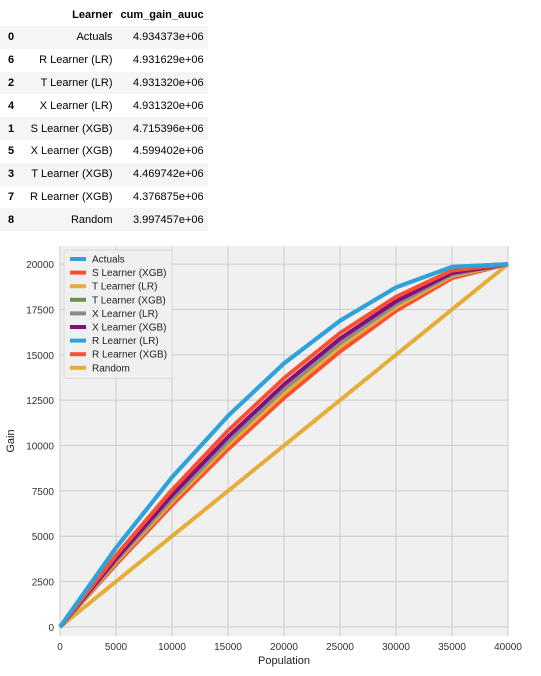 Image resolution: width=541 pixels, height=676 pixels. Describe the element at coordinates (13, 15) in the screenshot. I see `index-header` at that location.